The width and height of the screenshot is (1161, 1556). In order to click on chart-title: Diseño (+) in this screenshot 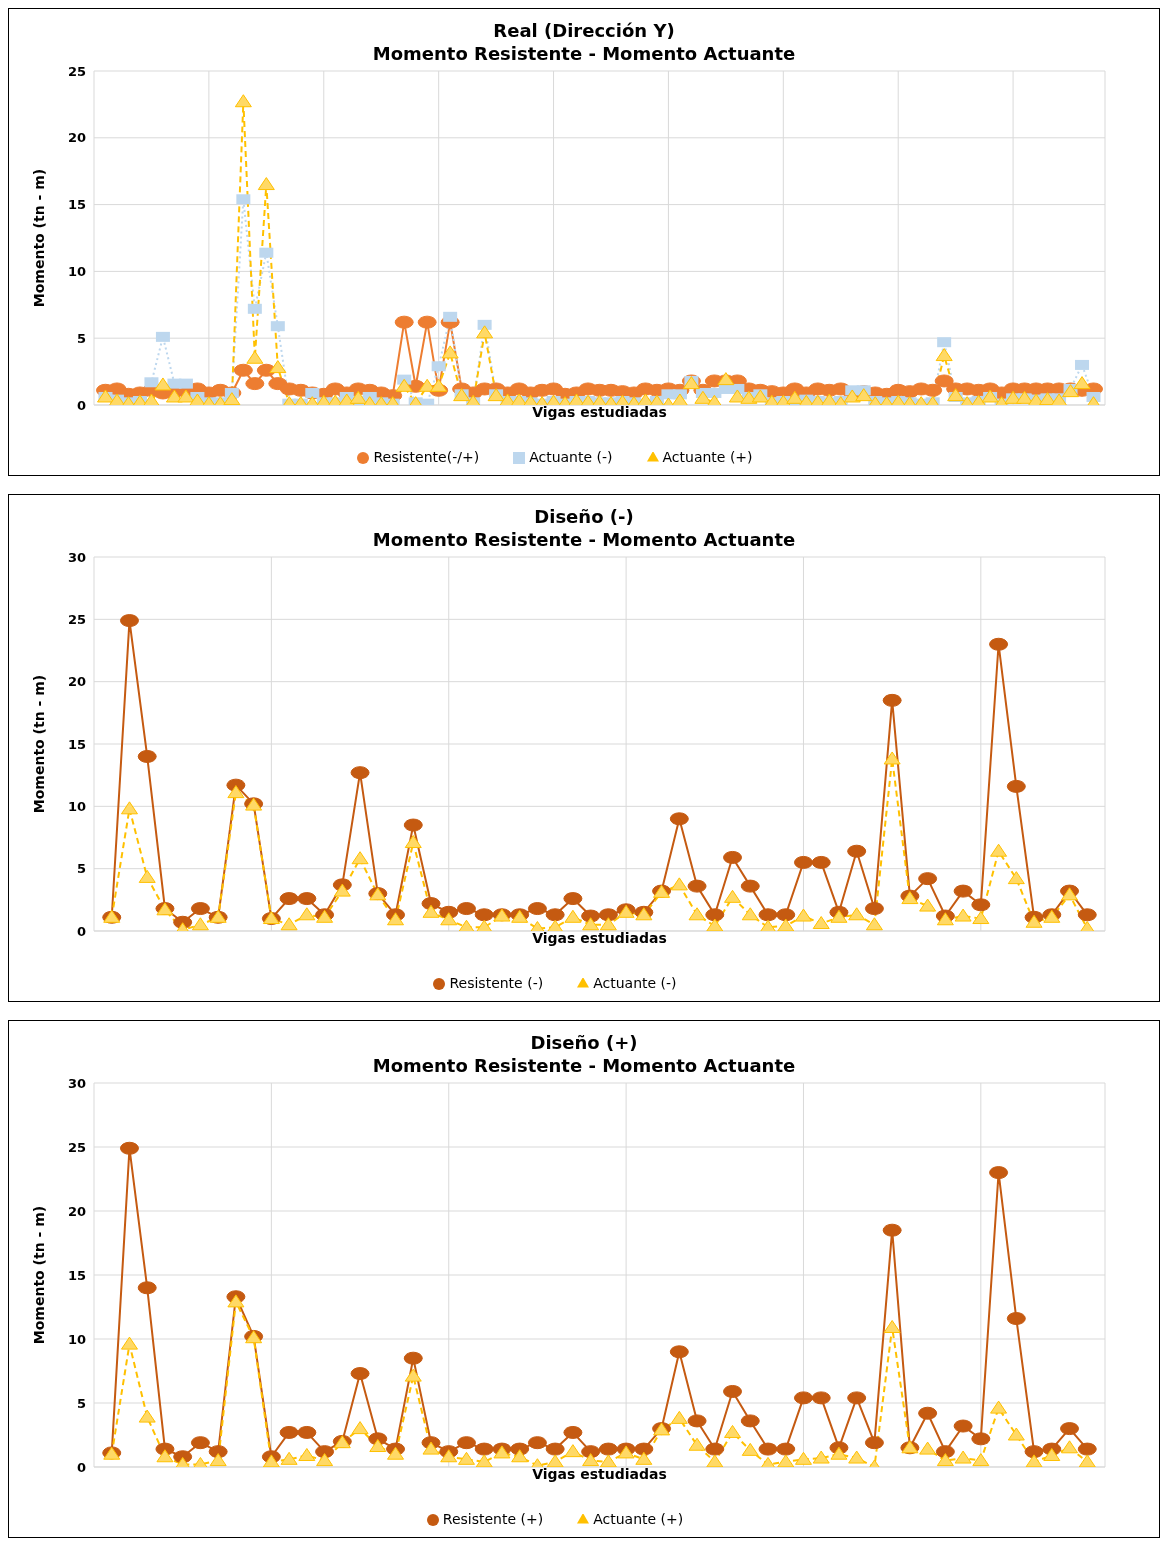, I will do `click(584, 1042)`.